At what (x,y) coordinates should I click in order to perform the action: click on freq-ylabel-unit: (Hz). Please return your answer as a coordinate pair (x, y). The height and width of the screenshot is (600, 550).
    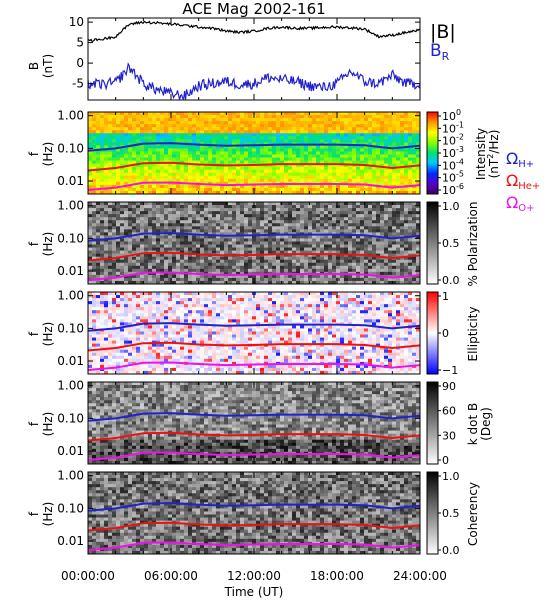
    Looking at the image, I should click on (48, 244).